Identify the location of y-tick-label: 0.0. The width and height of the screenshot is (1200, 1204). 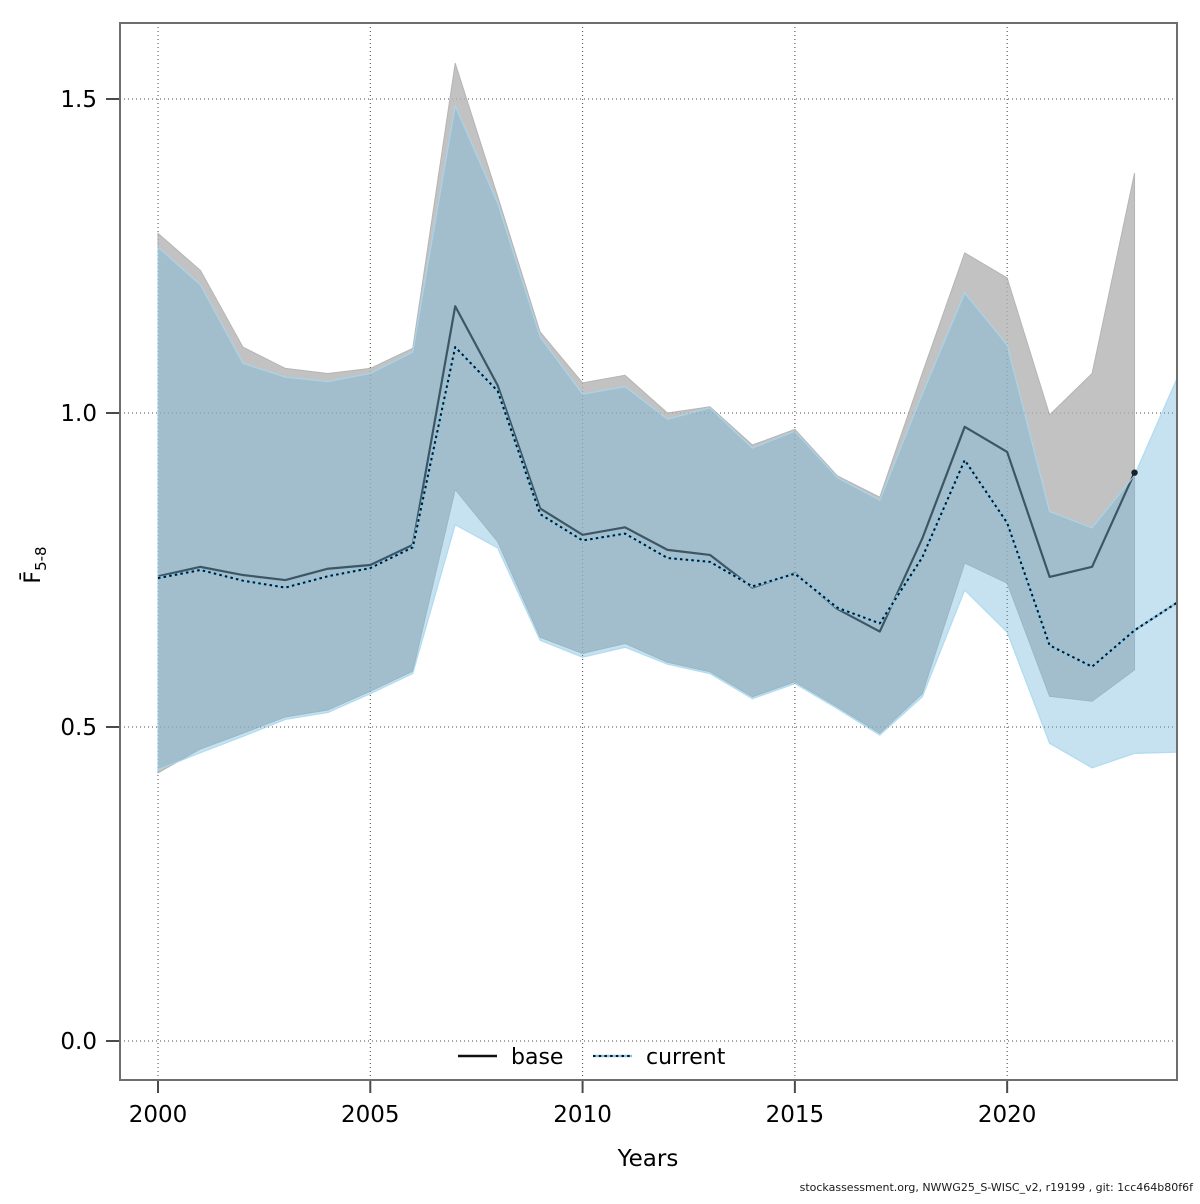
(78, 1042).